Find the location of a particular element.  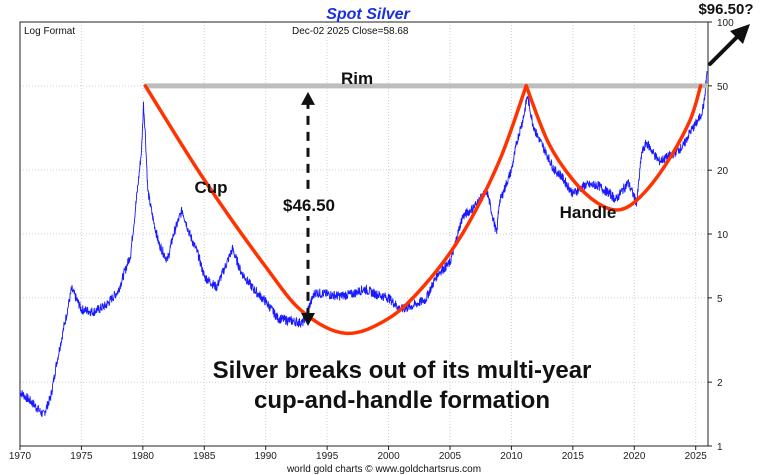

scale-label: Log Format is located at coordinates (49, 31).